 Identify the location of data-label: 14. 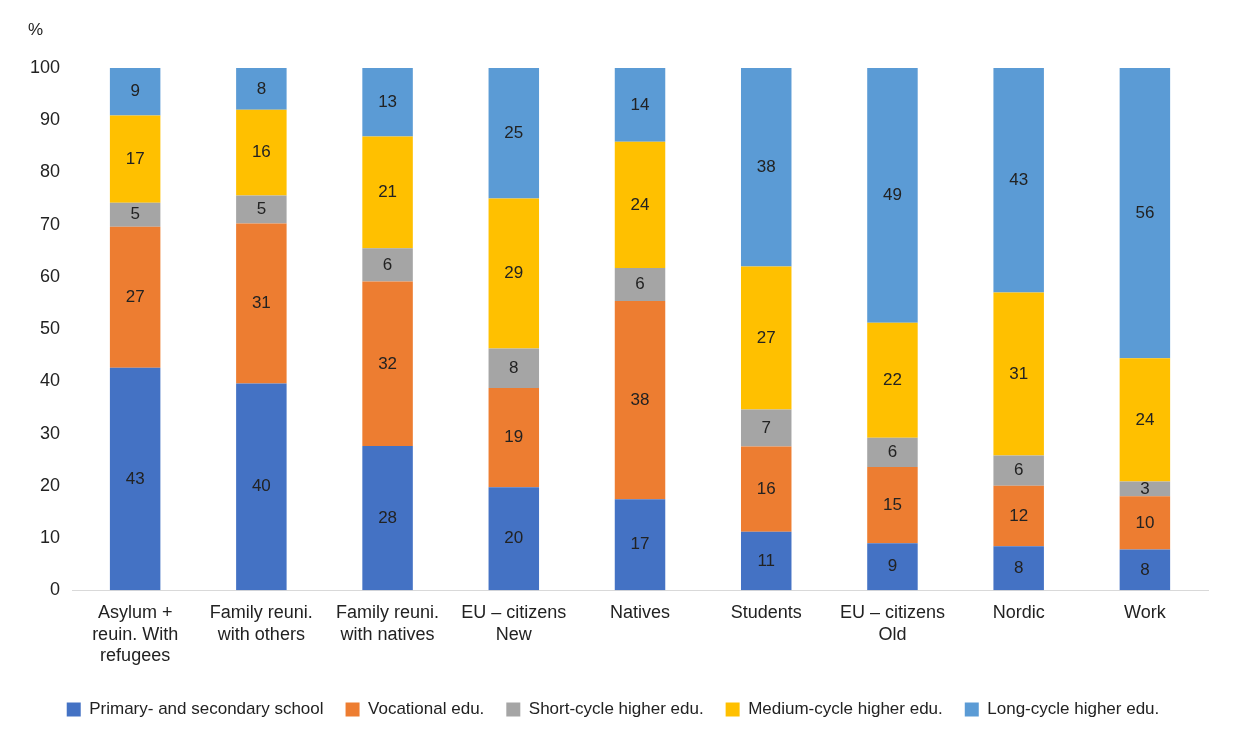
(640, 104).